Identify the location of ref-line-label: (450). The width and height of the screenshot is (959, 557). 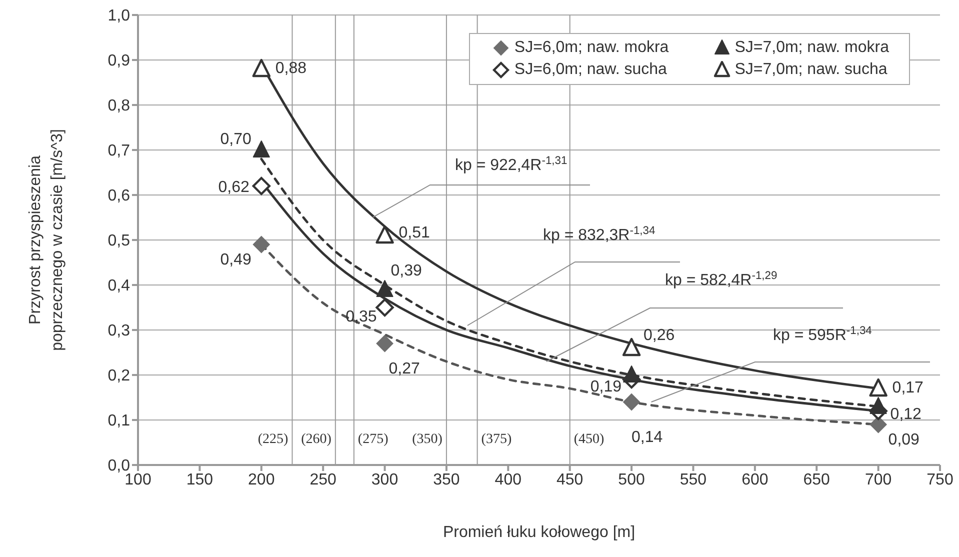
(589, 439).